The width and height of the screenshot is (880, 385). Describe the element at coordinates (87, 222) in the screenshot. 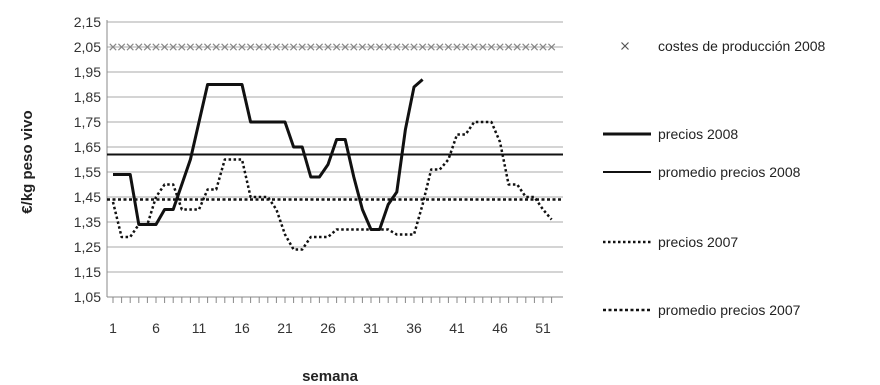

I see `y-tick-label: 1,35` at that location.